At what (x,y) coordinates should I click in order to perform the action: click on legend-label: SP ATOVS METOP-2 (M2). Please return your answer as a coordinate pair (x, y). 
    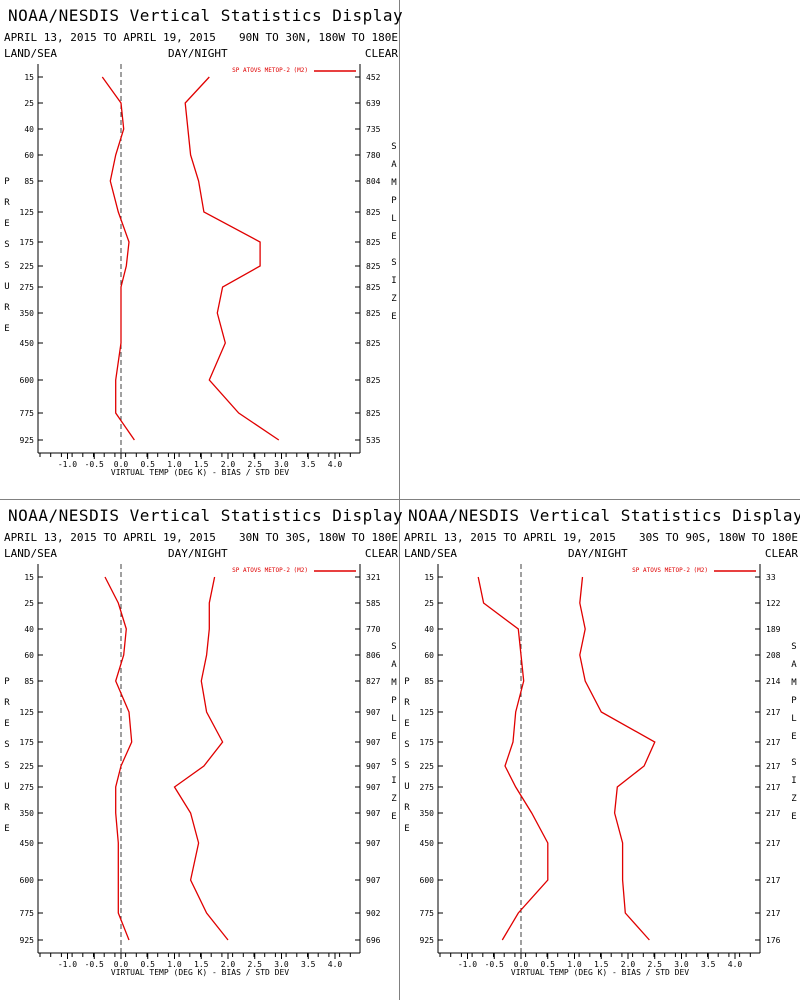
    Looking at the image, I should click on (270, 70).